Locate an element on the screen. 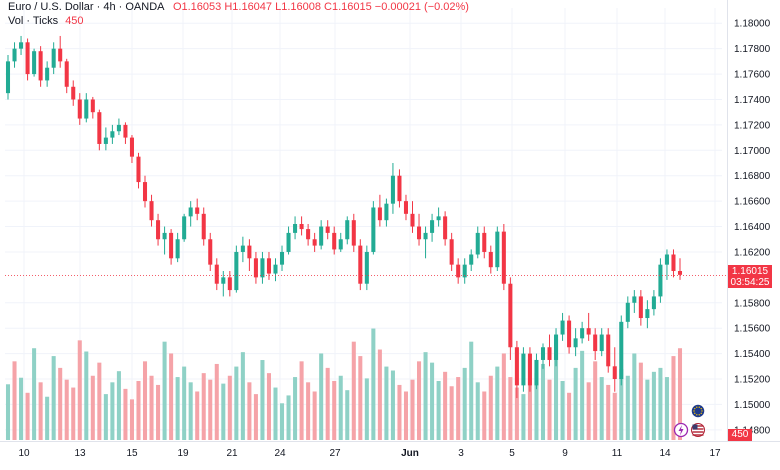 This screenshot has height=470, width=780. x-tick-label: 19 is located at coordinates (183, 453).